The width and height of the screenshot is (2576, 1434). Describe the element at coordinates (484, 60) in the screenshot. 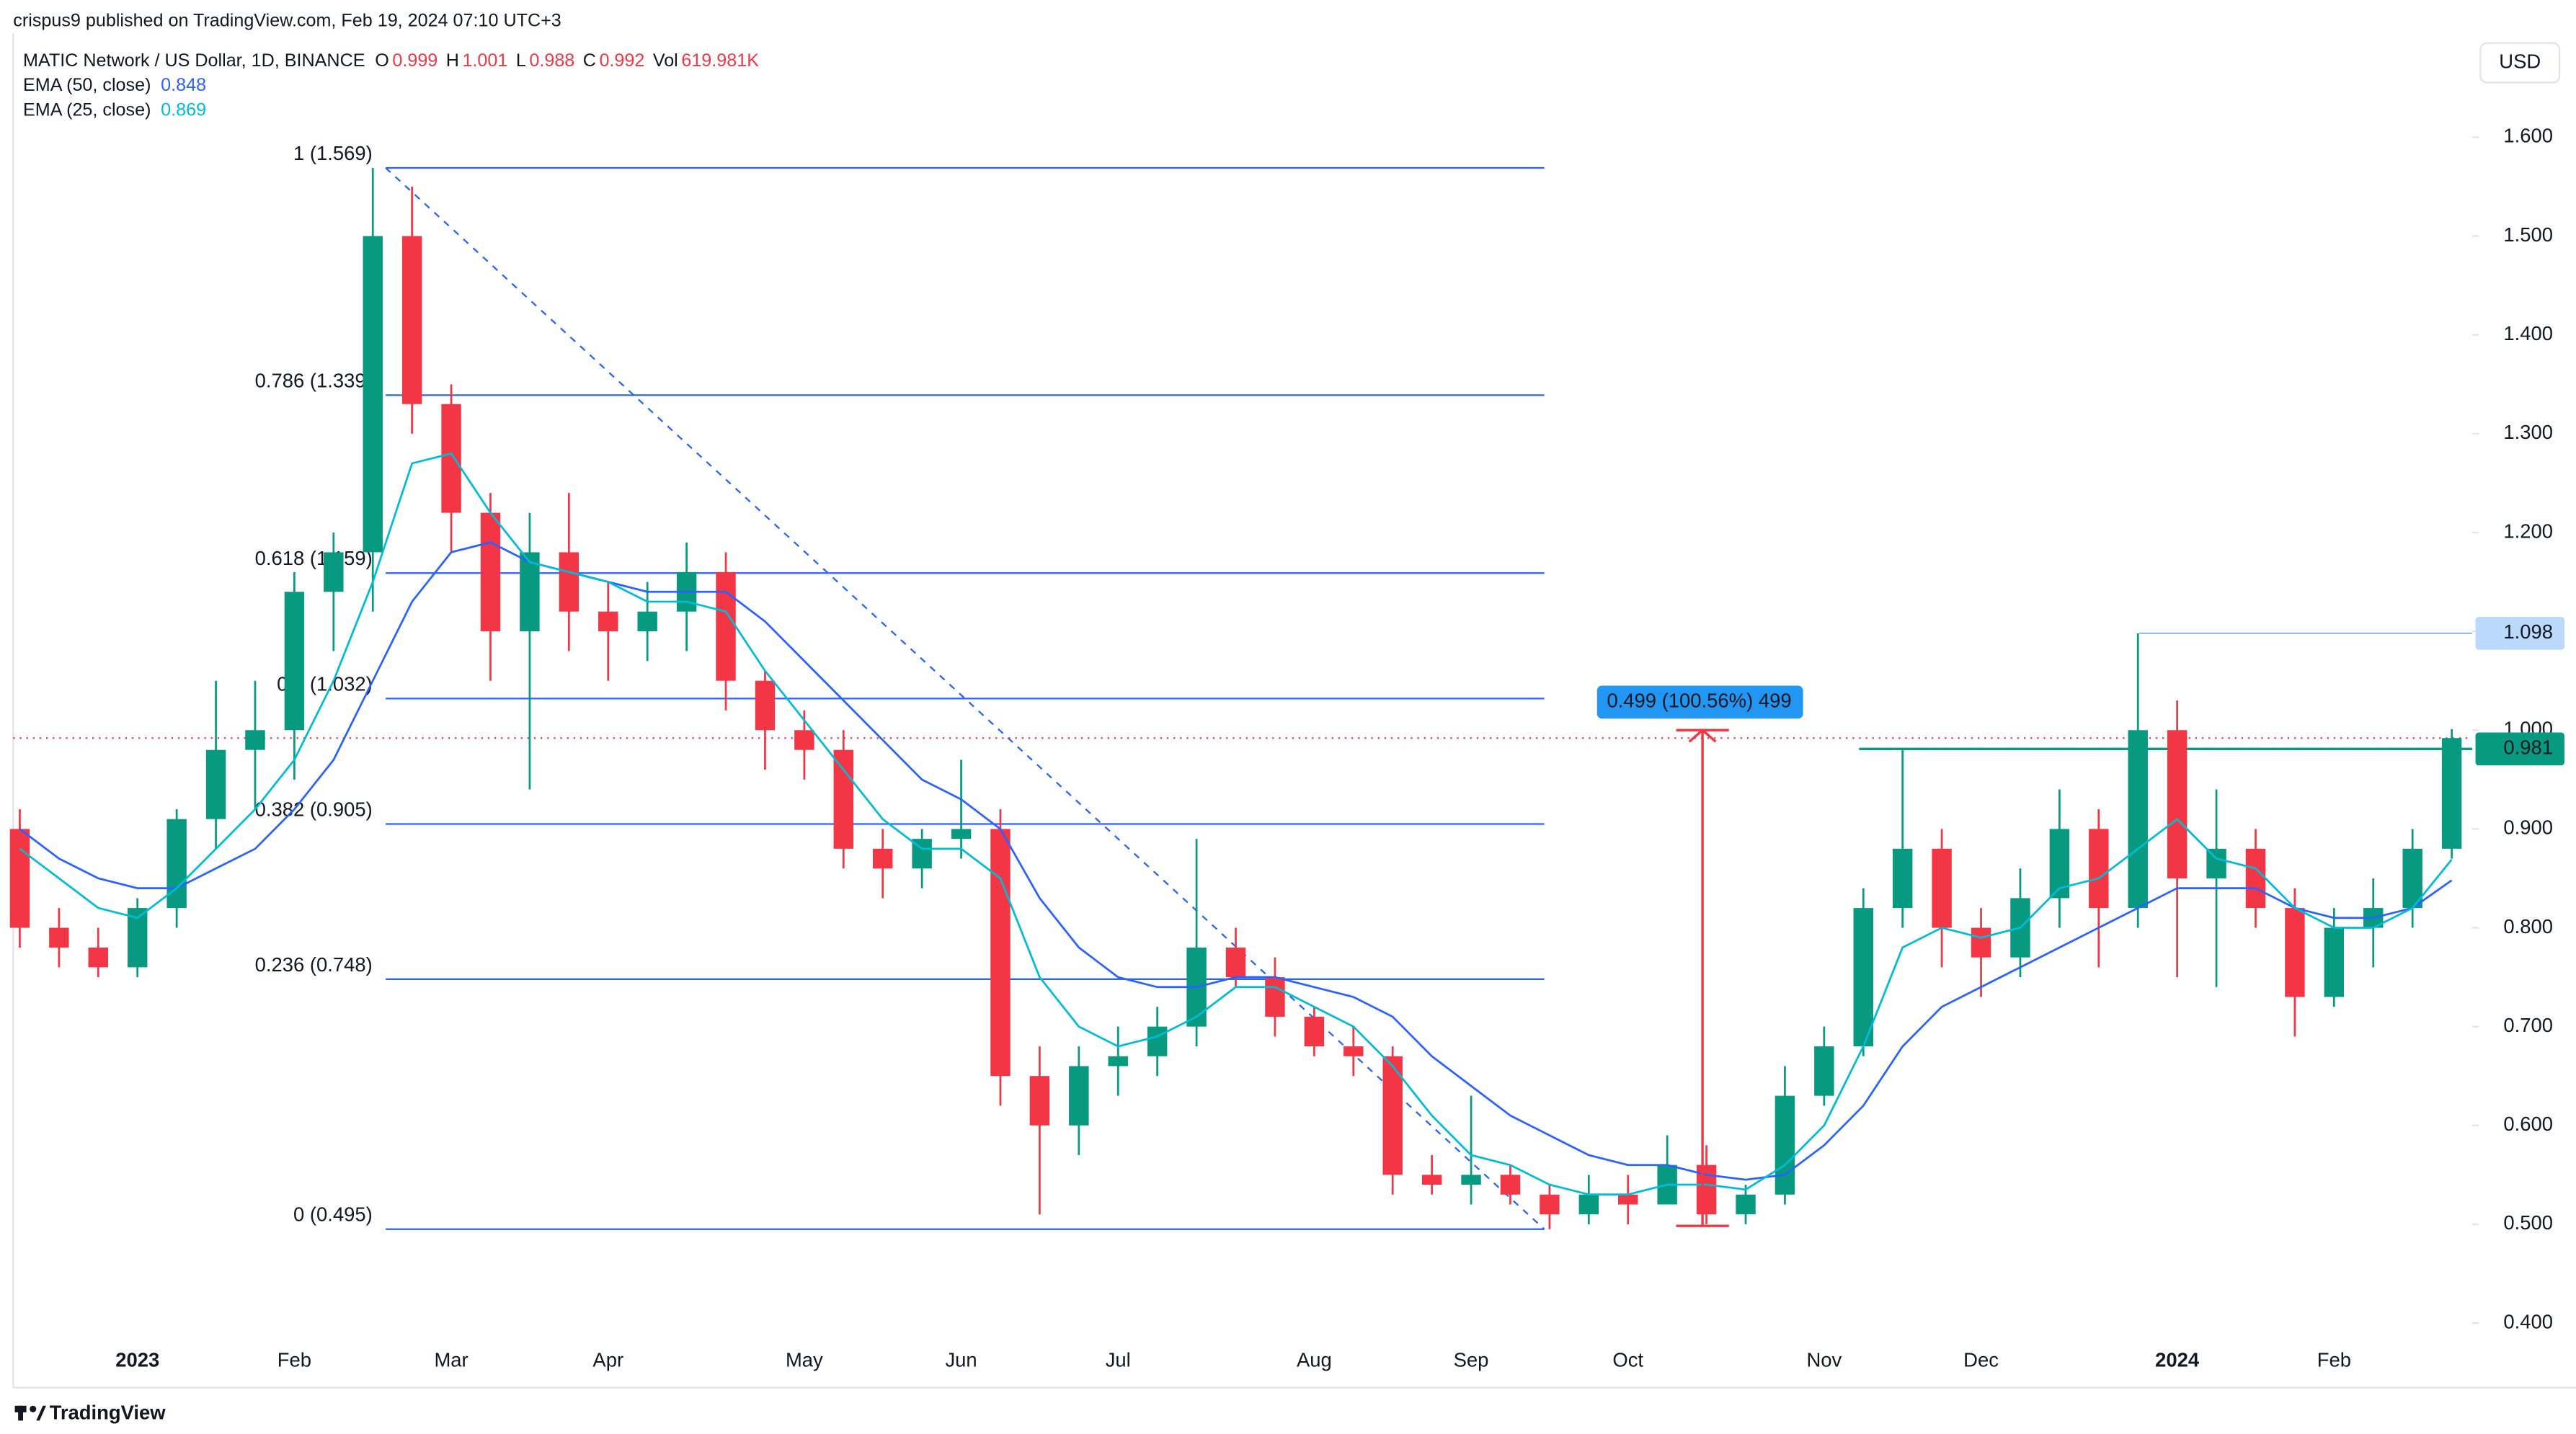

I see `ohlc-value: 1.001` at that location.